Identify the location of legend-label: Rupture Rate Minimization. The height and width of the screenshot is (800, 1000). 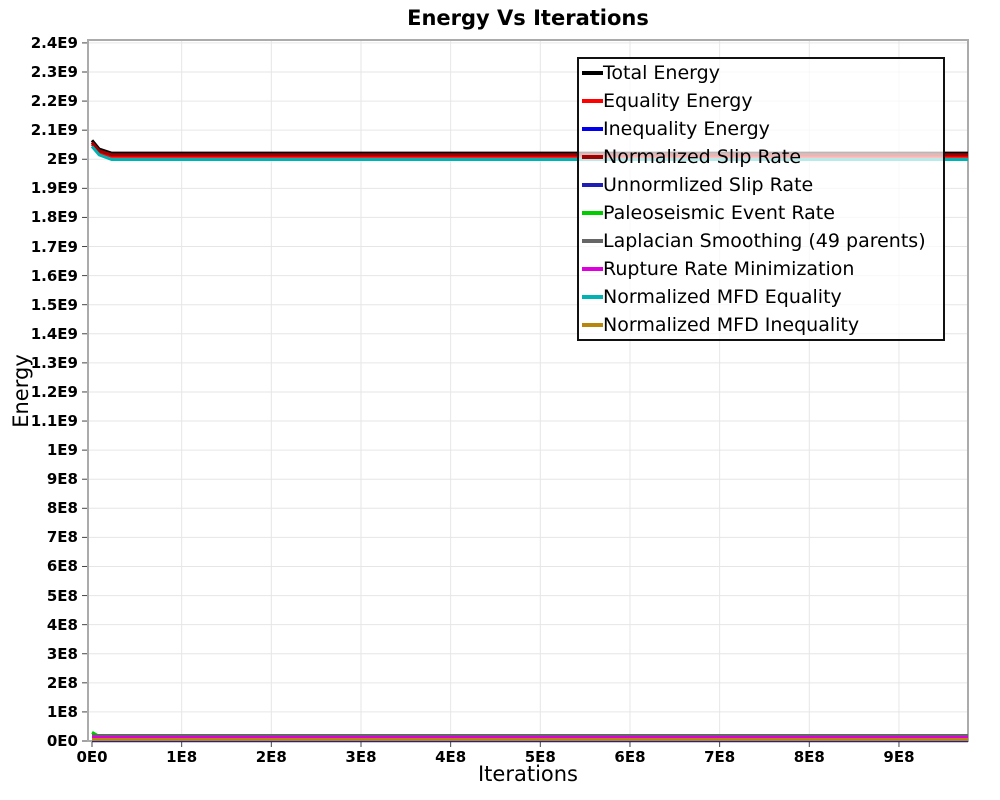
(729, 269).